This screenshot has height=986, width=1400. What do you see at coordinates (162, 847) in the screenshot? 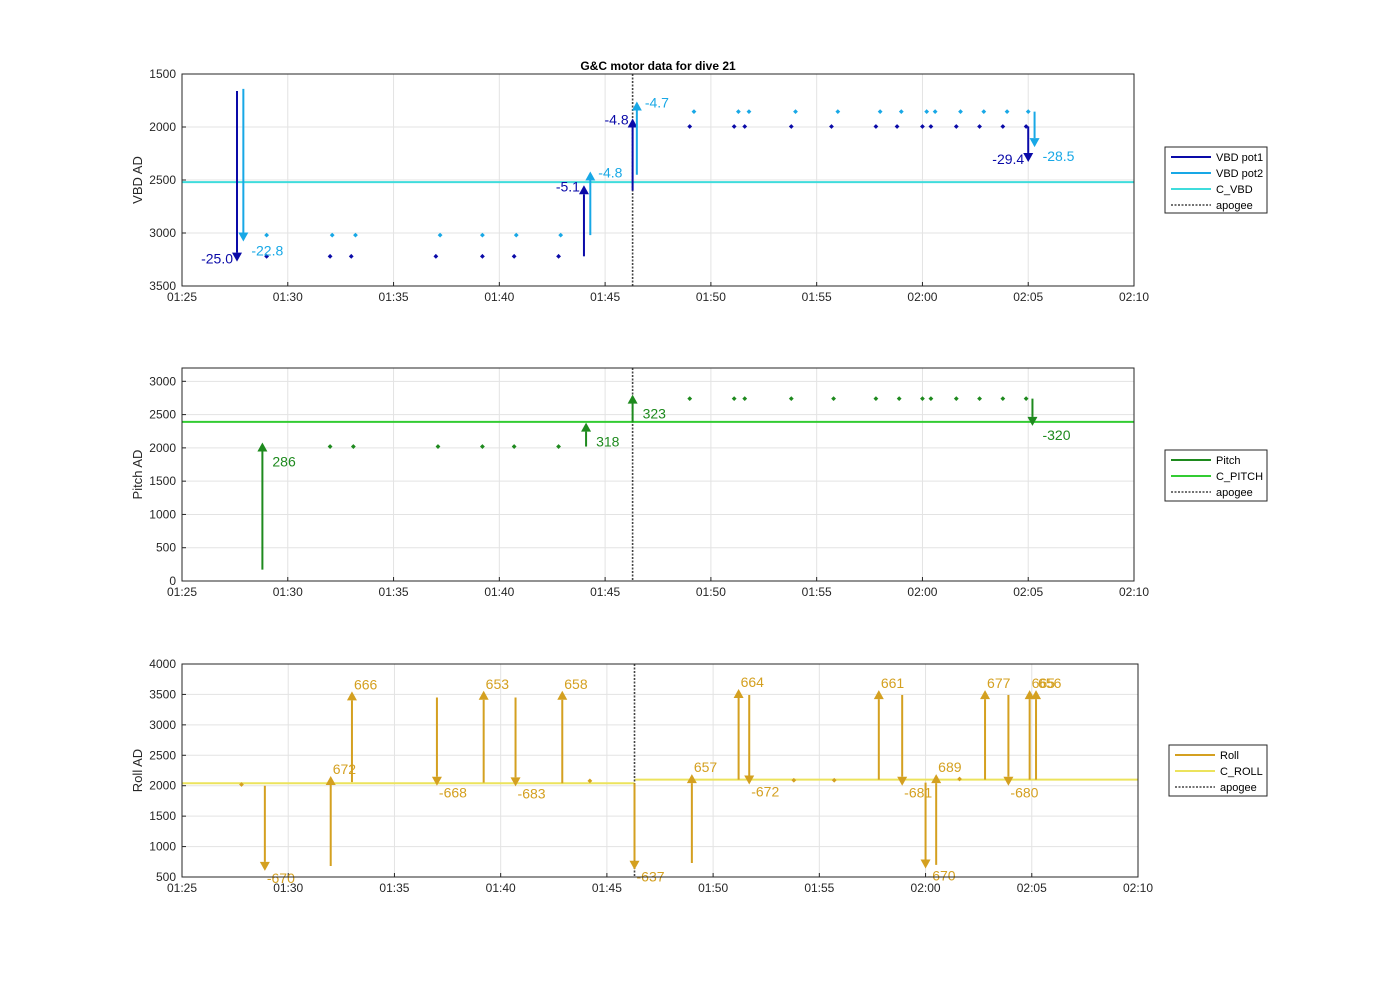
I see `y-tick-label: 1000` at bounding box center [162, 847].